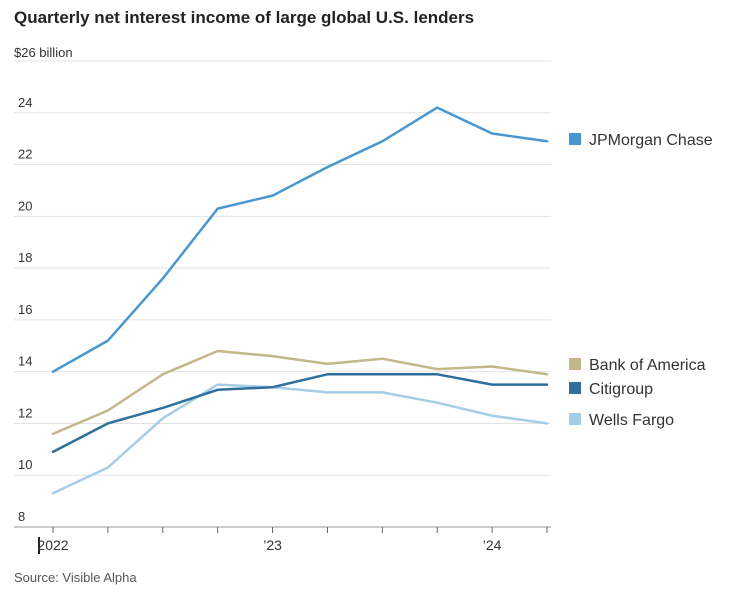 The height and width of the screenshot is (589, 740). What do you see at coordinates (25, 102) in the screenshot?
I see `y-tick-label: 24` at bounding box center [25, 102].